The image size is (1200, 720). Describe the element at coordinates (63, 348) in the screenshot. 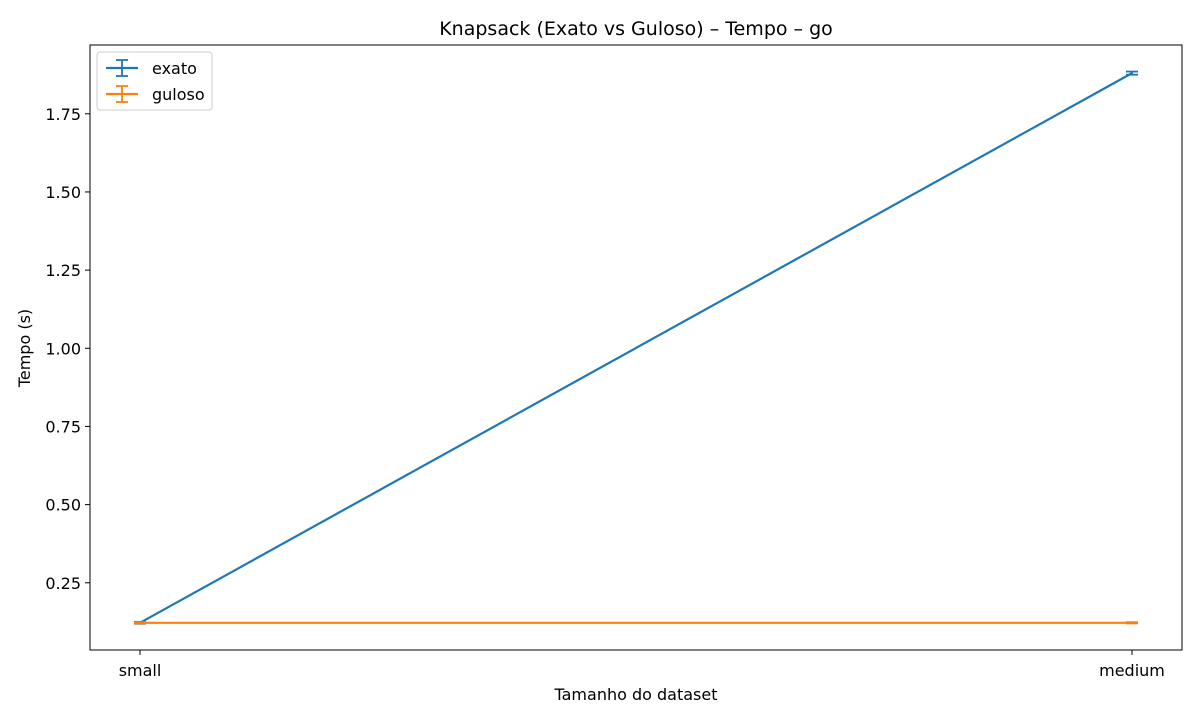

I see `y-tick-label: 1.00` at that location.